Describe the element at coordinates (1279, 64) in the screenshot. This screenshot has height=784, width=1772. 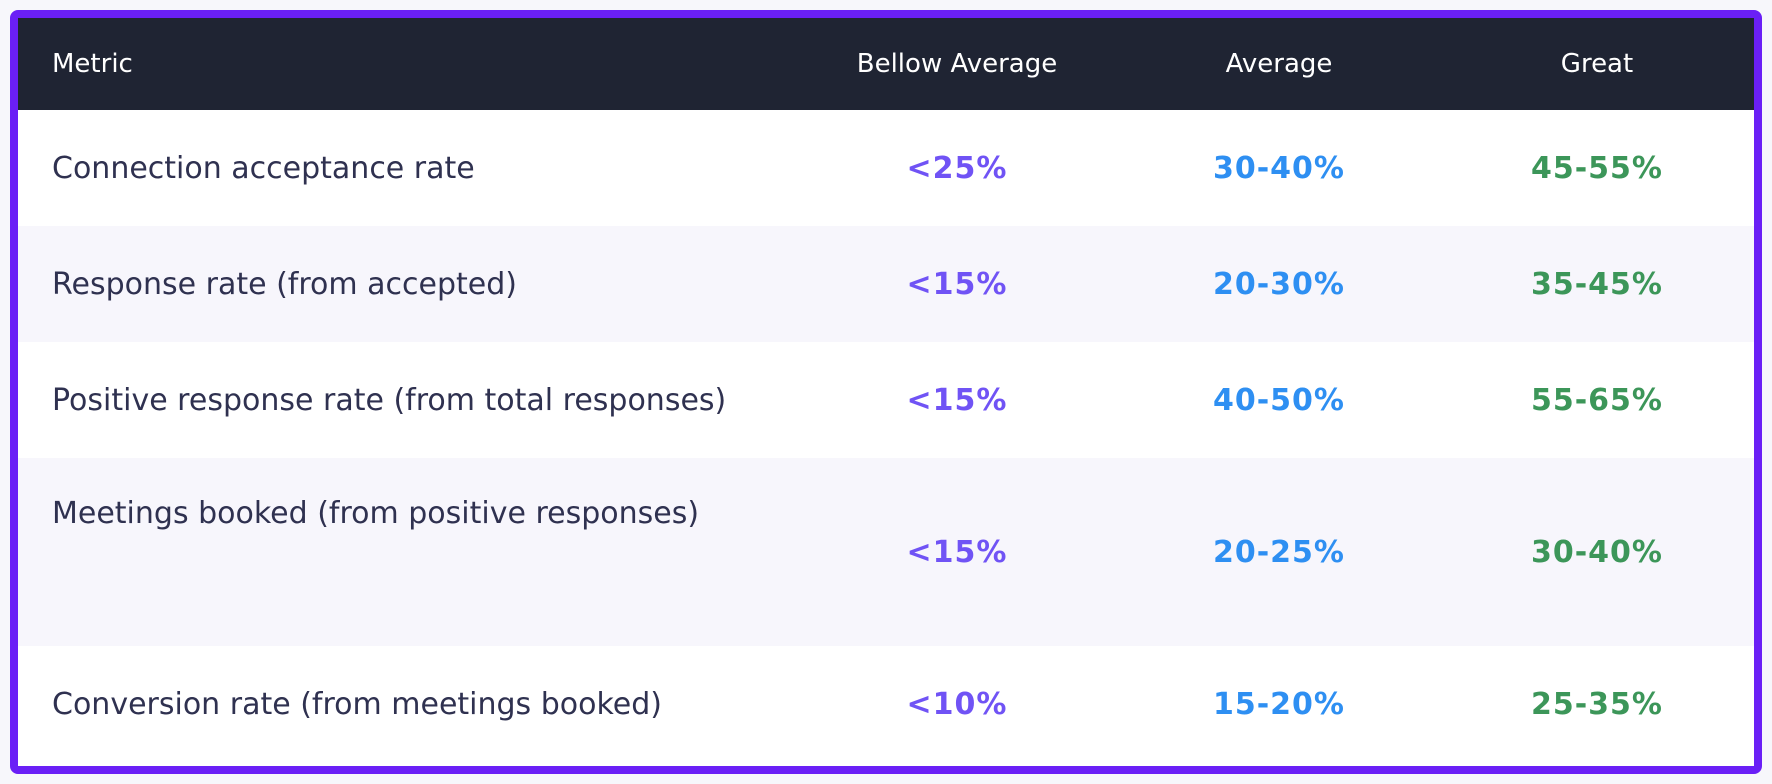
I see `header-average: Average` at that location.